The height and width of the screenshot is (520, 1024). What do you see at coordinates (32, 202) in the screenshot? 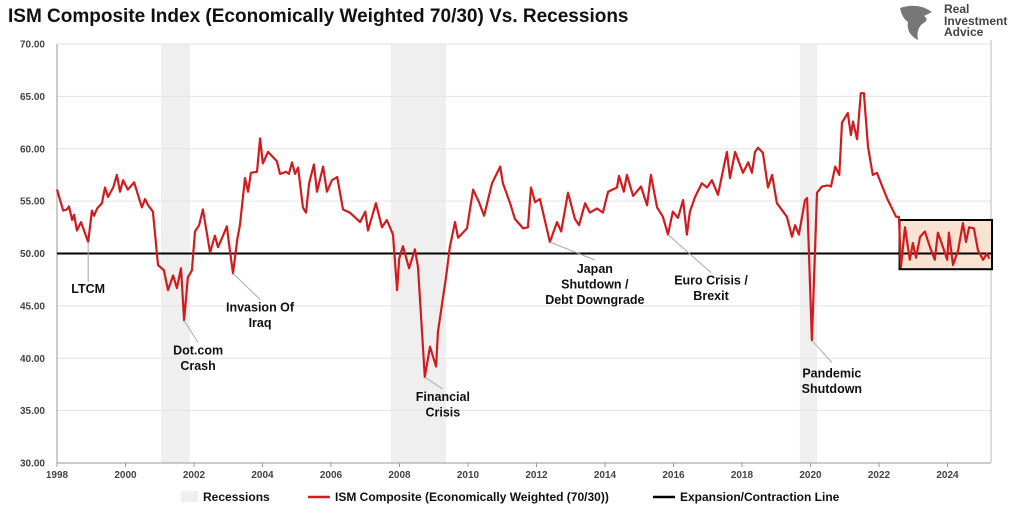
I see `y-tick-label: 55.00` at bounding box center [32, 202].